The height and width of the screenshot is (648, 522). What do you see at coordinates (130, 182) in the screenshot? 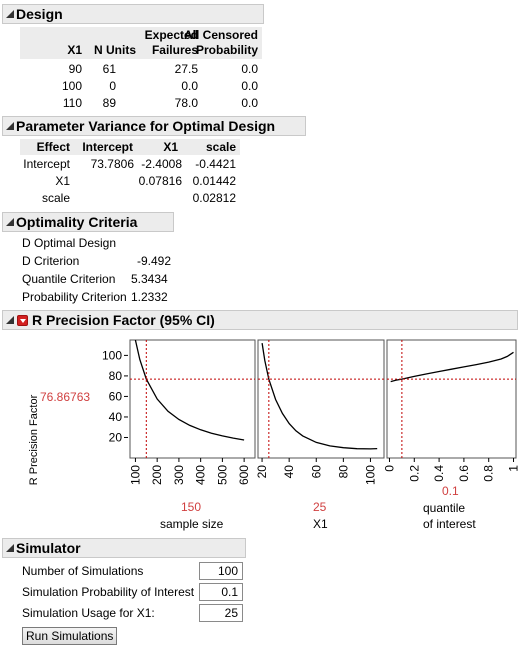
I see `table-row: X1 0.07816 0.01442` at bounding box center [130, 182].